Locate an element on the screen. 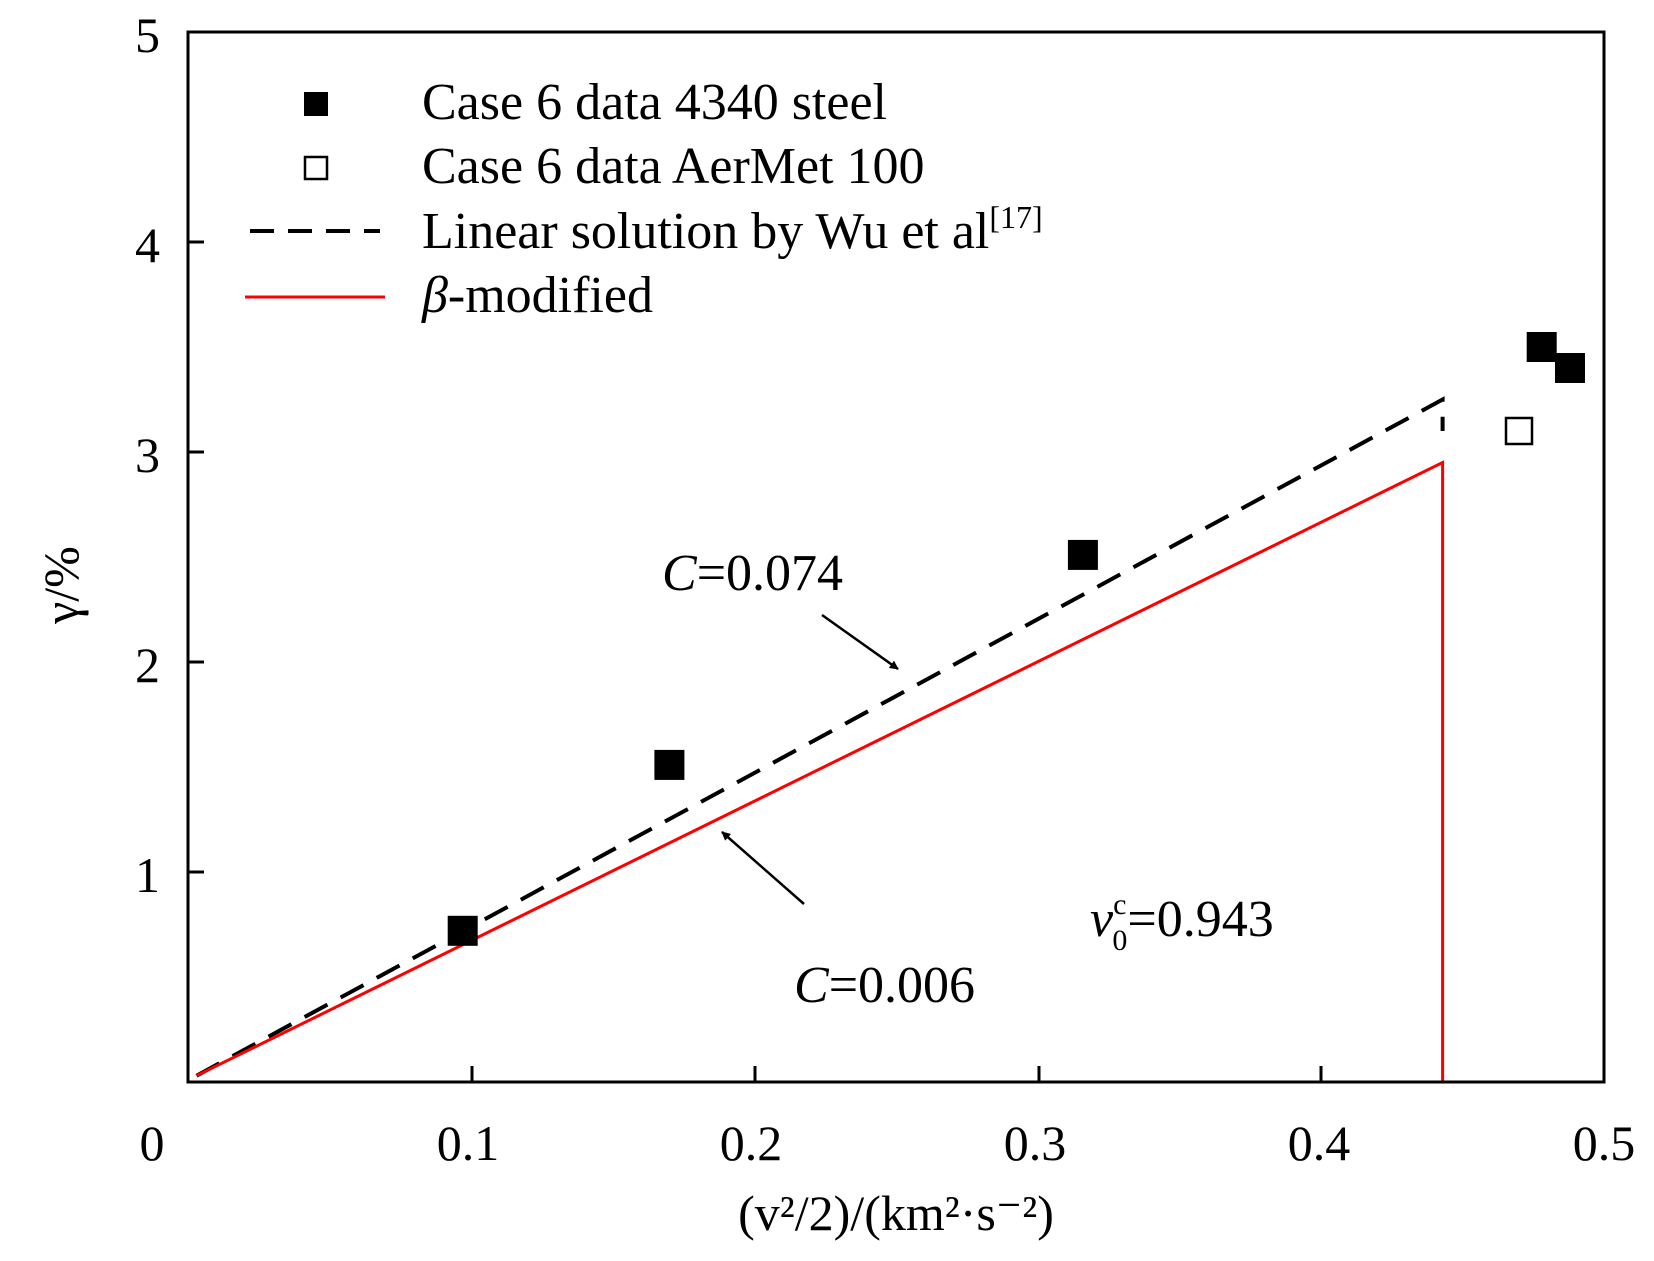 Image resolution: width=1654 pixels, height=1261 pixels. x-tick-label-4: 0.4 is located at coordinates (1319, 1143).